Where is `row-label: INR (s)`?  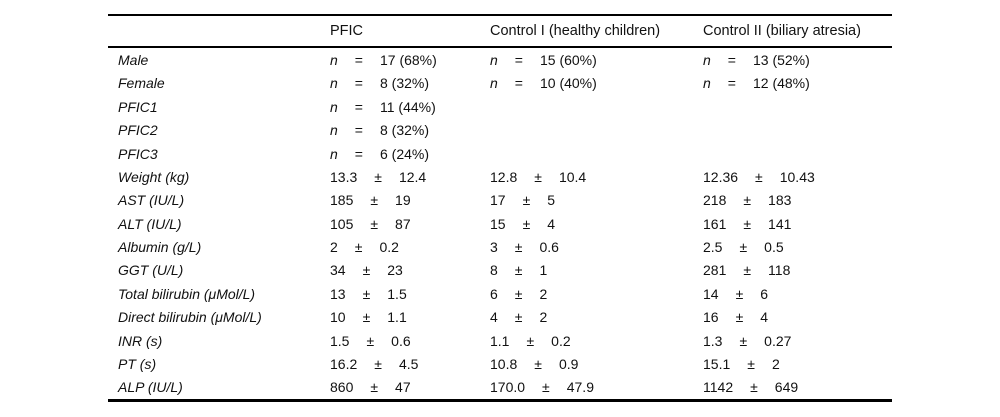
row-label: INR (s) is located at coordinates (140, 340).